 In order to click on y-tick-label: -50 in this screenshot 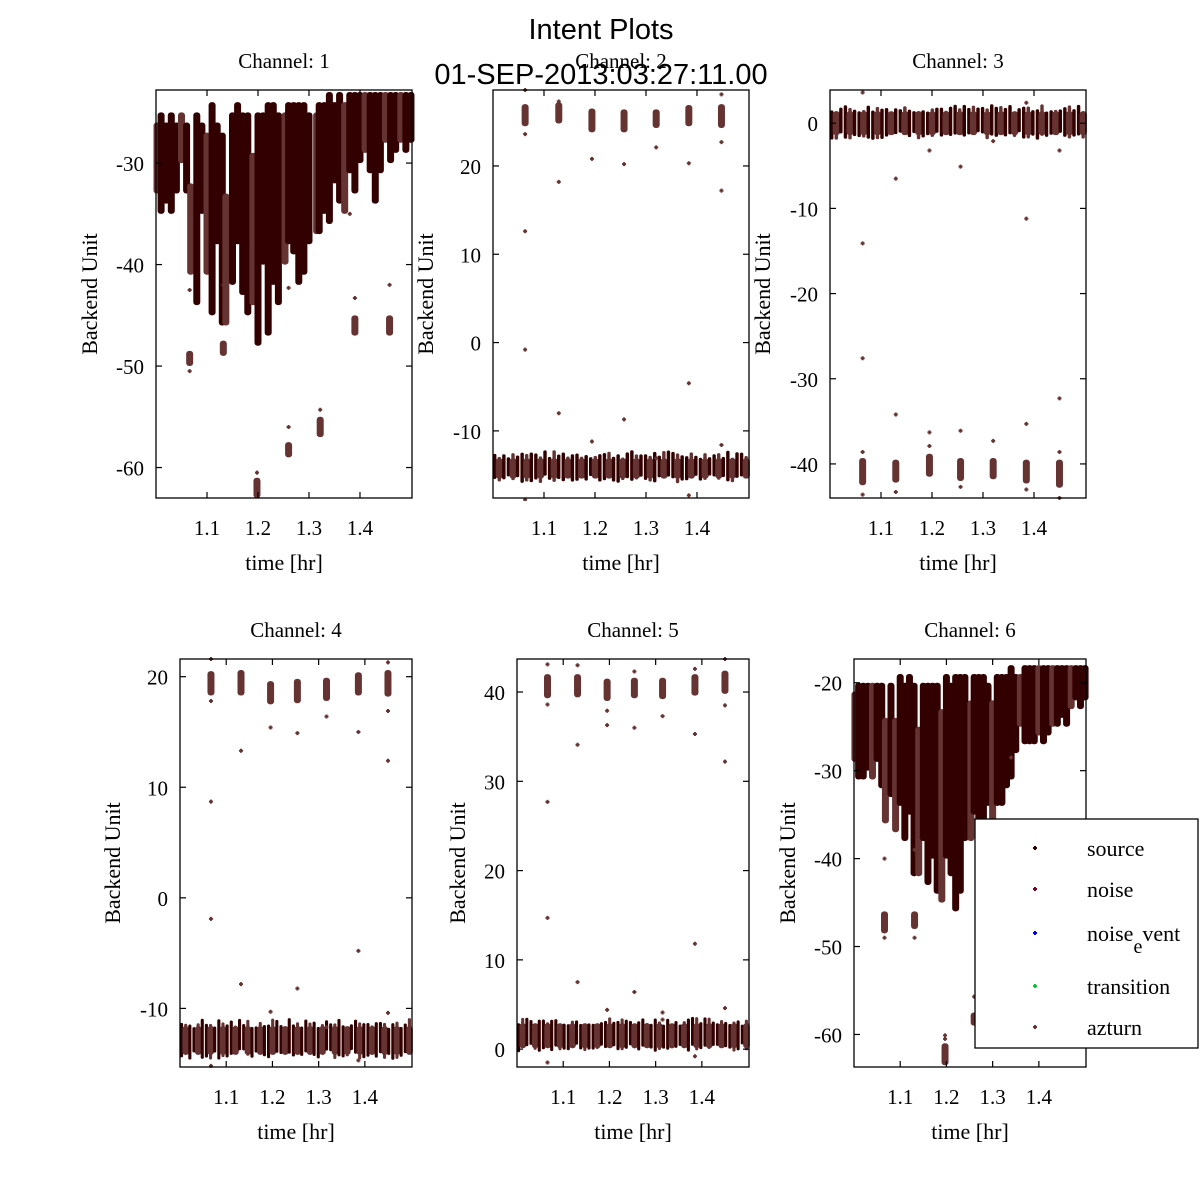, I will do `click(130, 367)`.